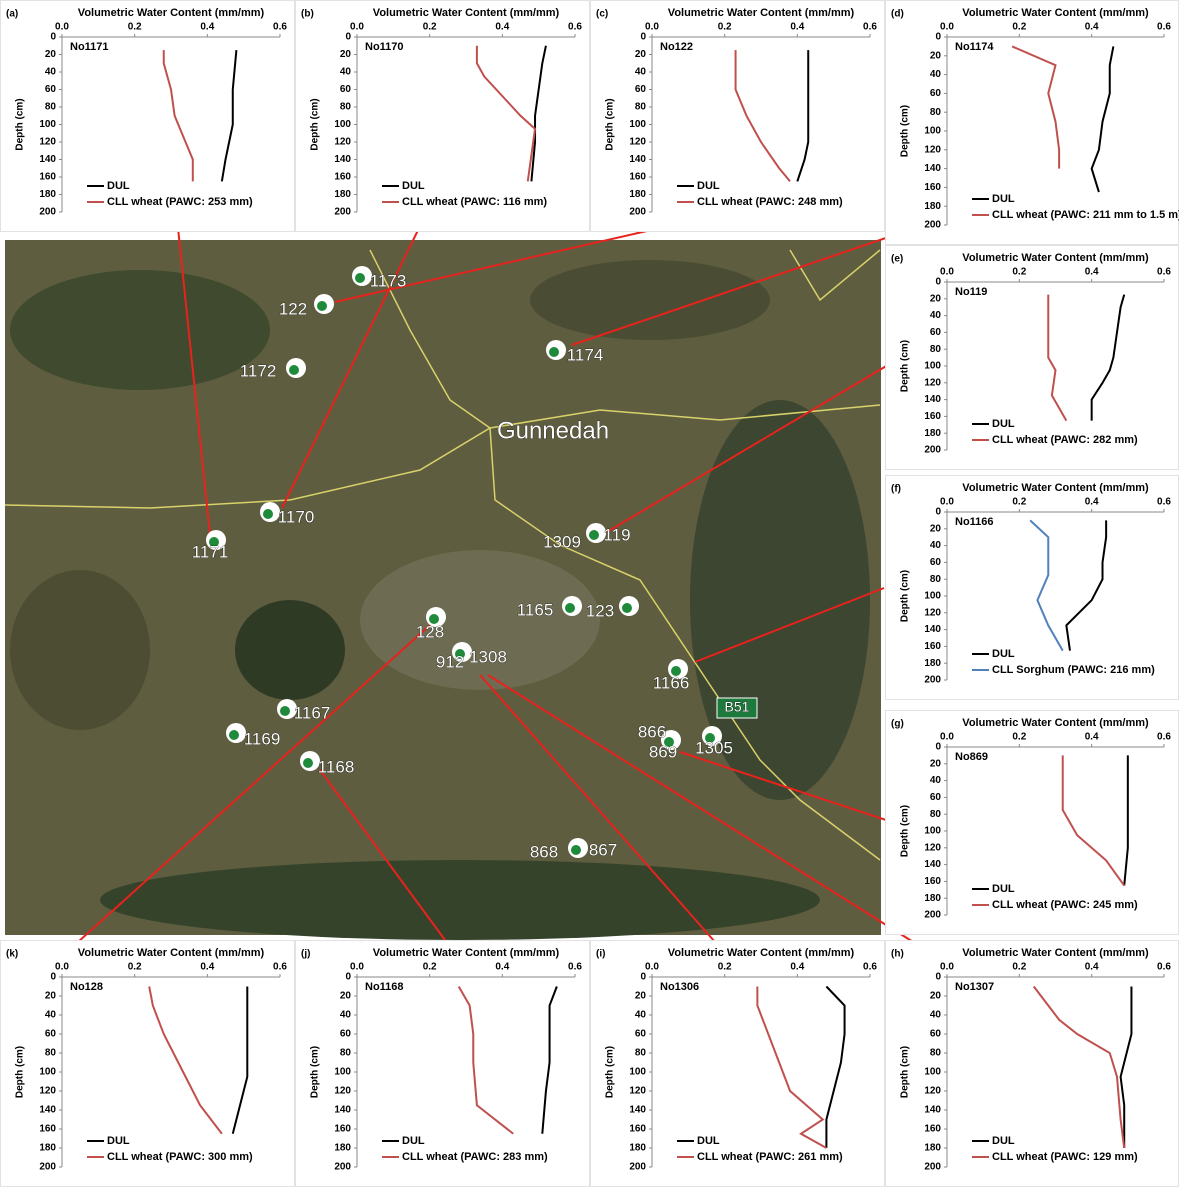 The image size is (1179, 1192). I want to click on panel-letter: (g), so click(897, 724).